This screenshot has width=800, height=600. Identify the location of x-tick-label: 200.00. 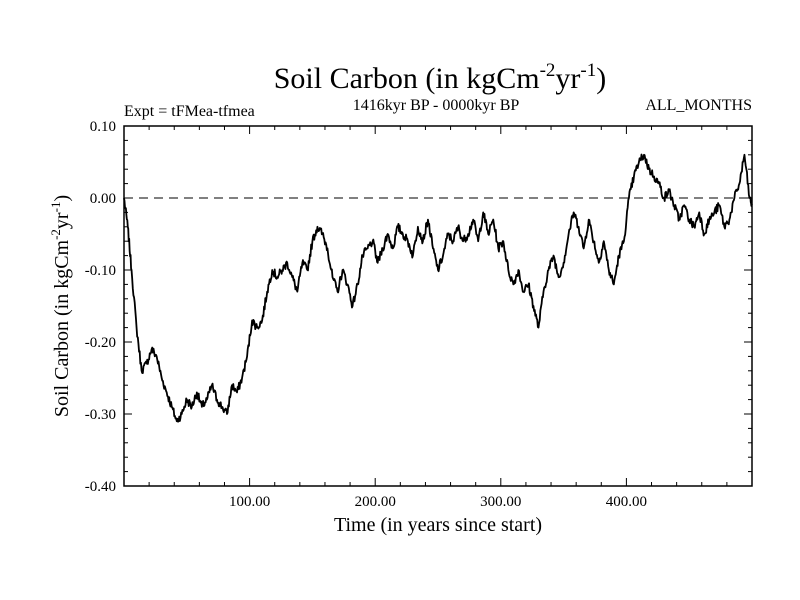
(375, 502).